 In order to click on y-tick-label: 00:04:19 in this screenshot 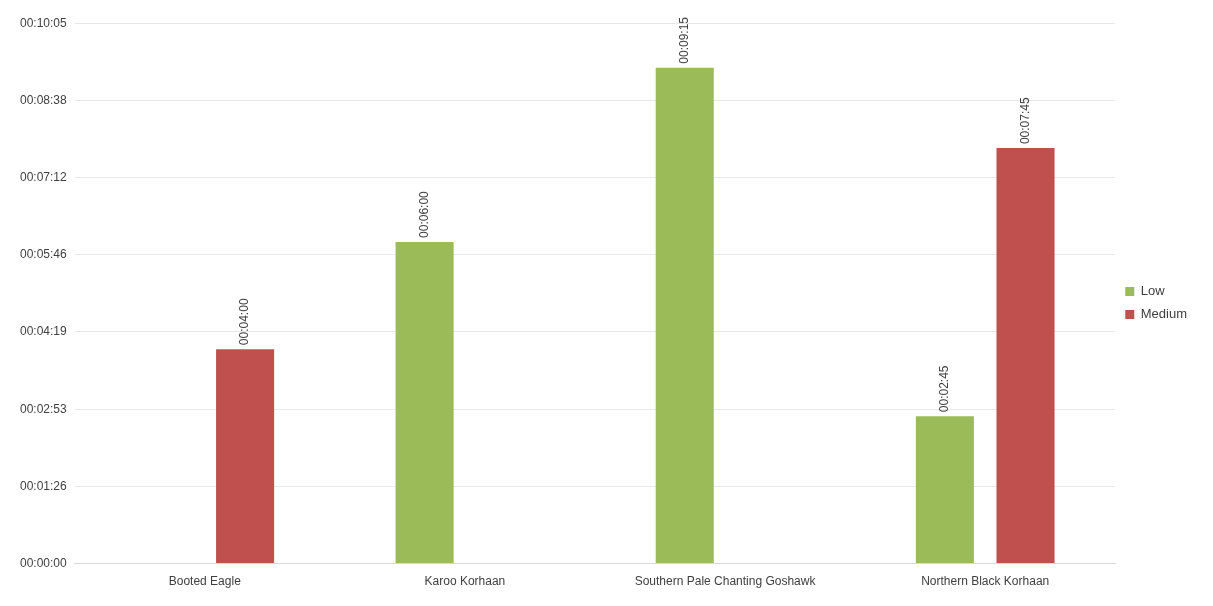, I will do `click(43, 331)`.